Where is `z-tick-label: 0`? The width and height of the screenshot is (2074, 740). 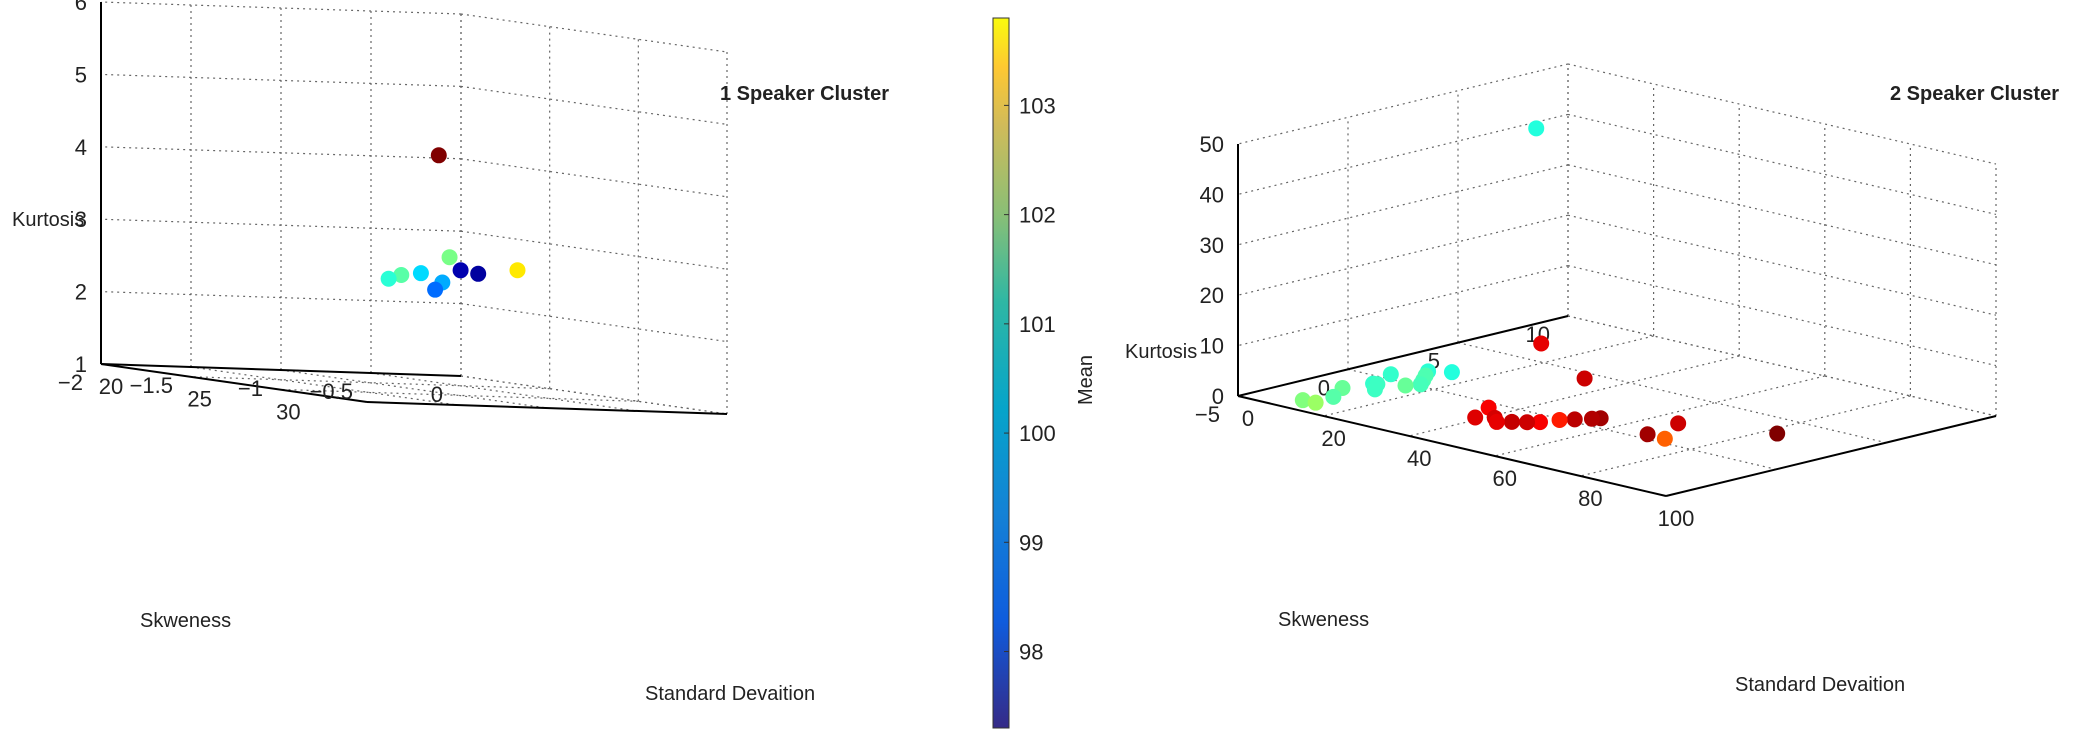
z-tick-label: 0 is located at coordinates (1218, 396).